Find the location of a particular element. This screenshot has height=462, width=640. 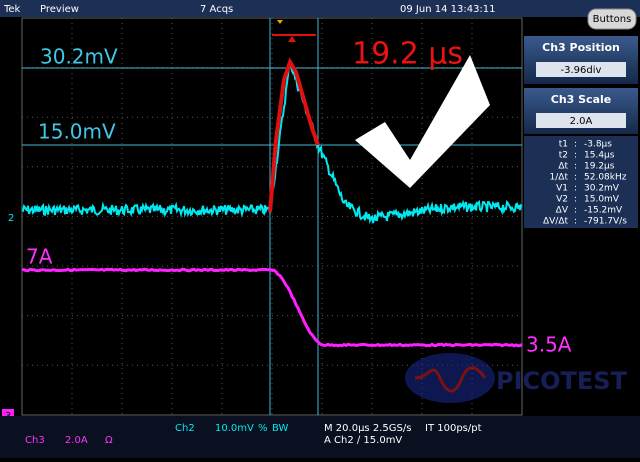

position-value: -3.96div is located at coordinates (581, 70).